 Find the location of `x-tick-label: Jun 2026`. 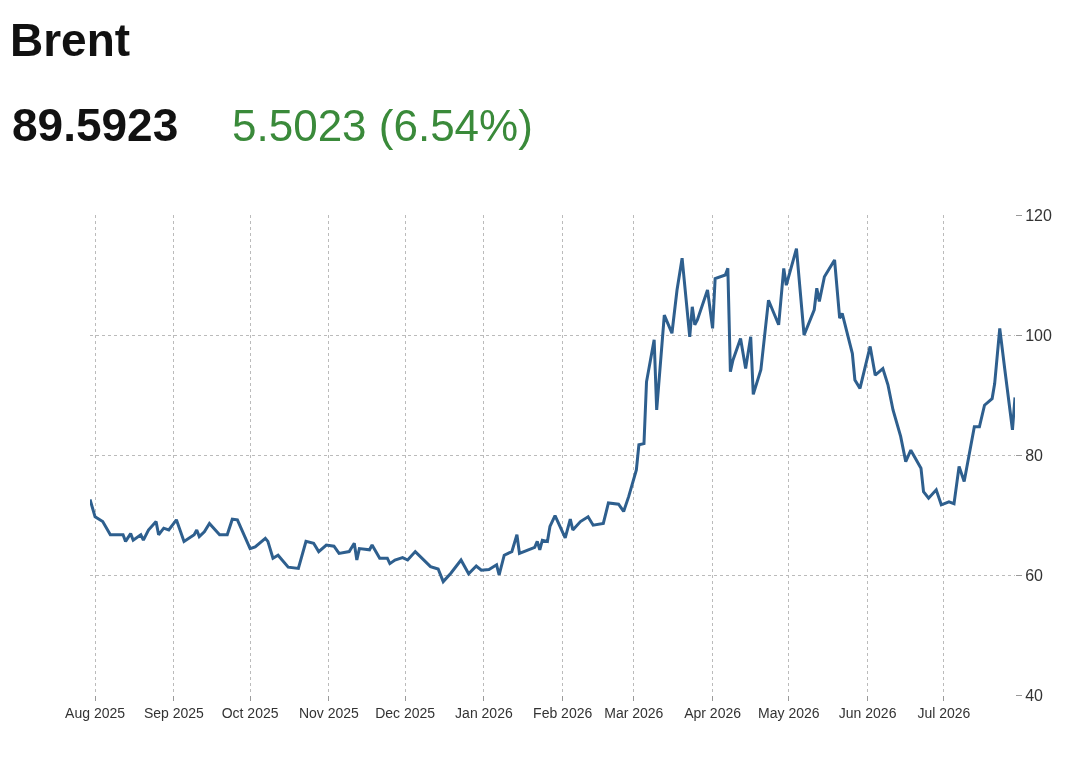

x-tick-label: Jun 2026 is located at coordinates (867, 712).